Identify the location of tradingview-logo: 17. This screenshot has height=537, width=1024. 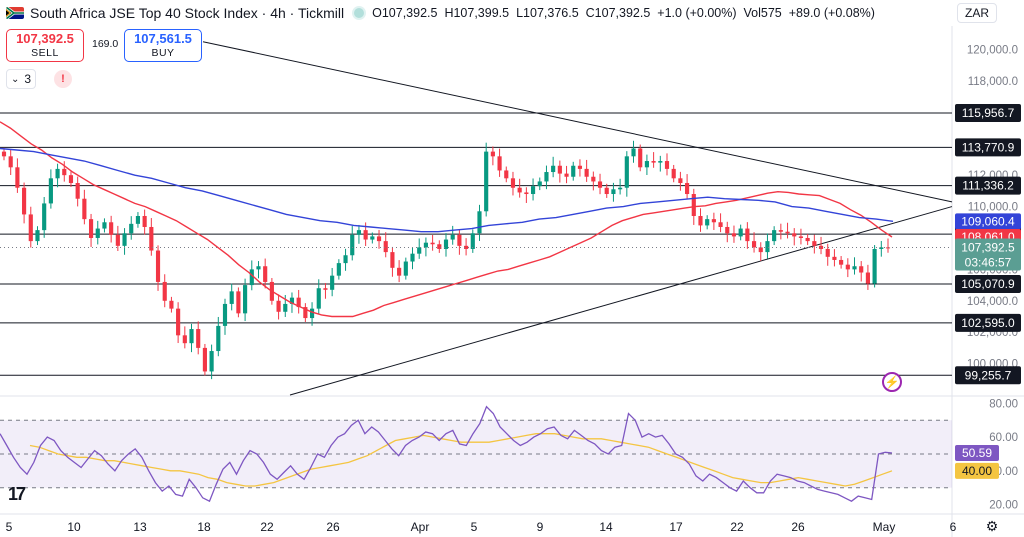
(17, 494).